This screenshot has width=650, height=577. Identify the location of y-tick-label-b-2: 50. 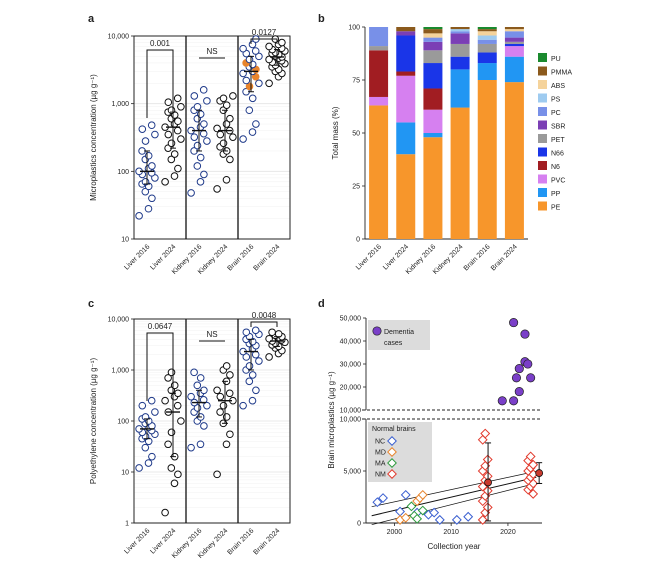
(356, 134).